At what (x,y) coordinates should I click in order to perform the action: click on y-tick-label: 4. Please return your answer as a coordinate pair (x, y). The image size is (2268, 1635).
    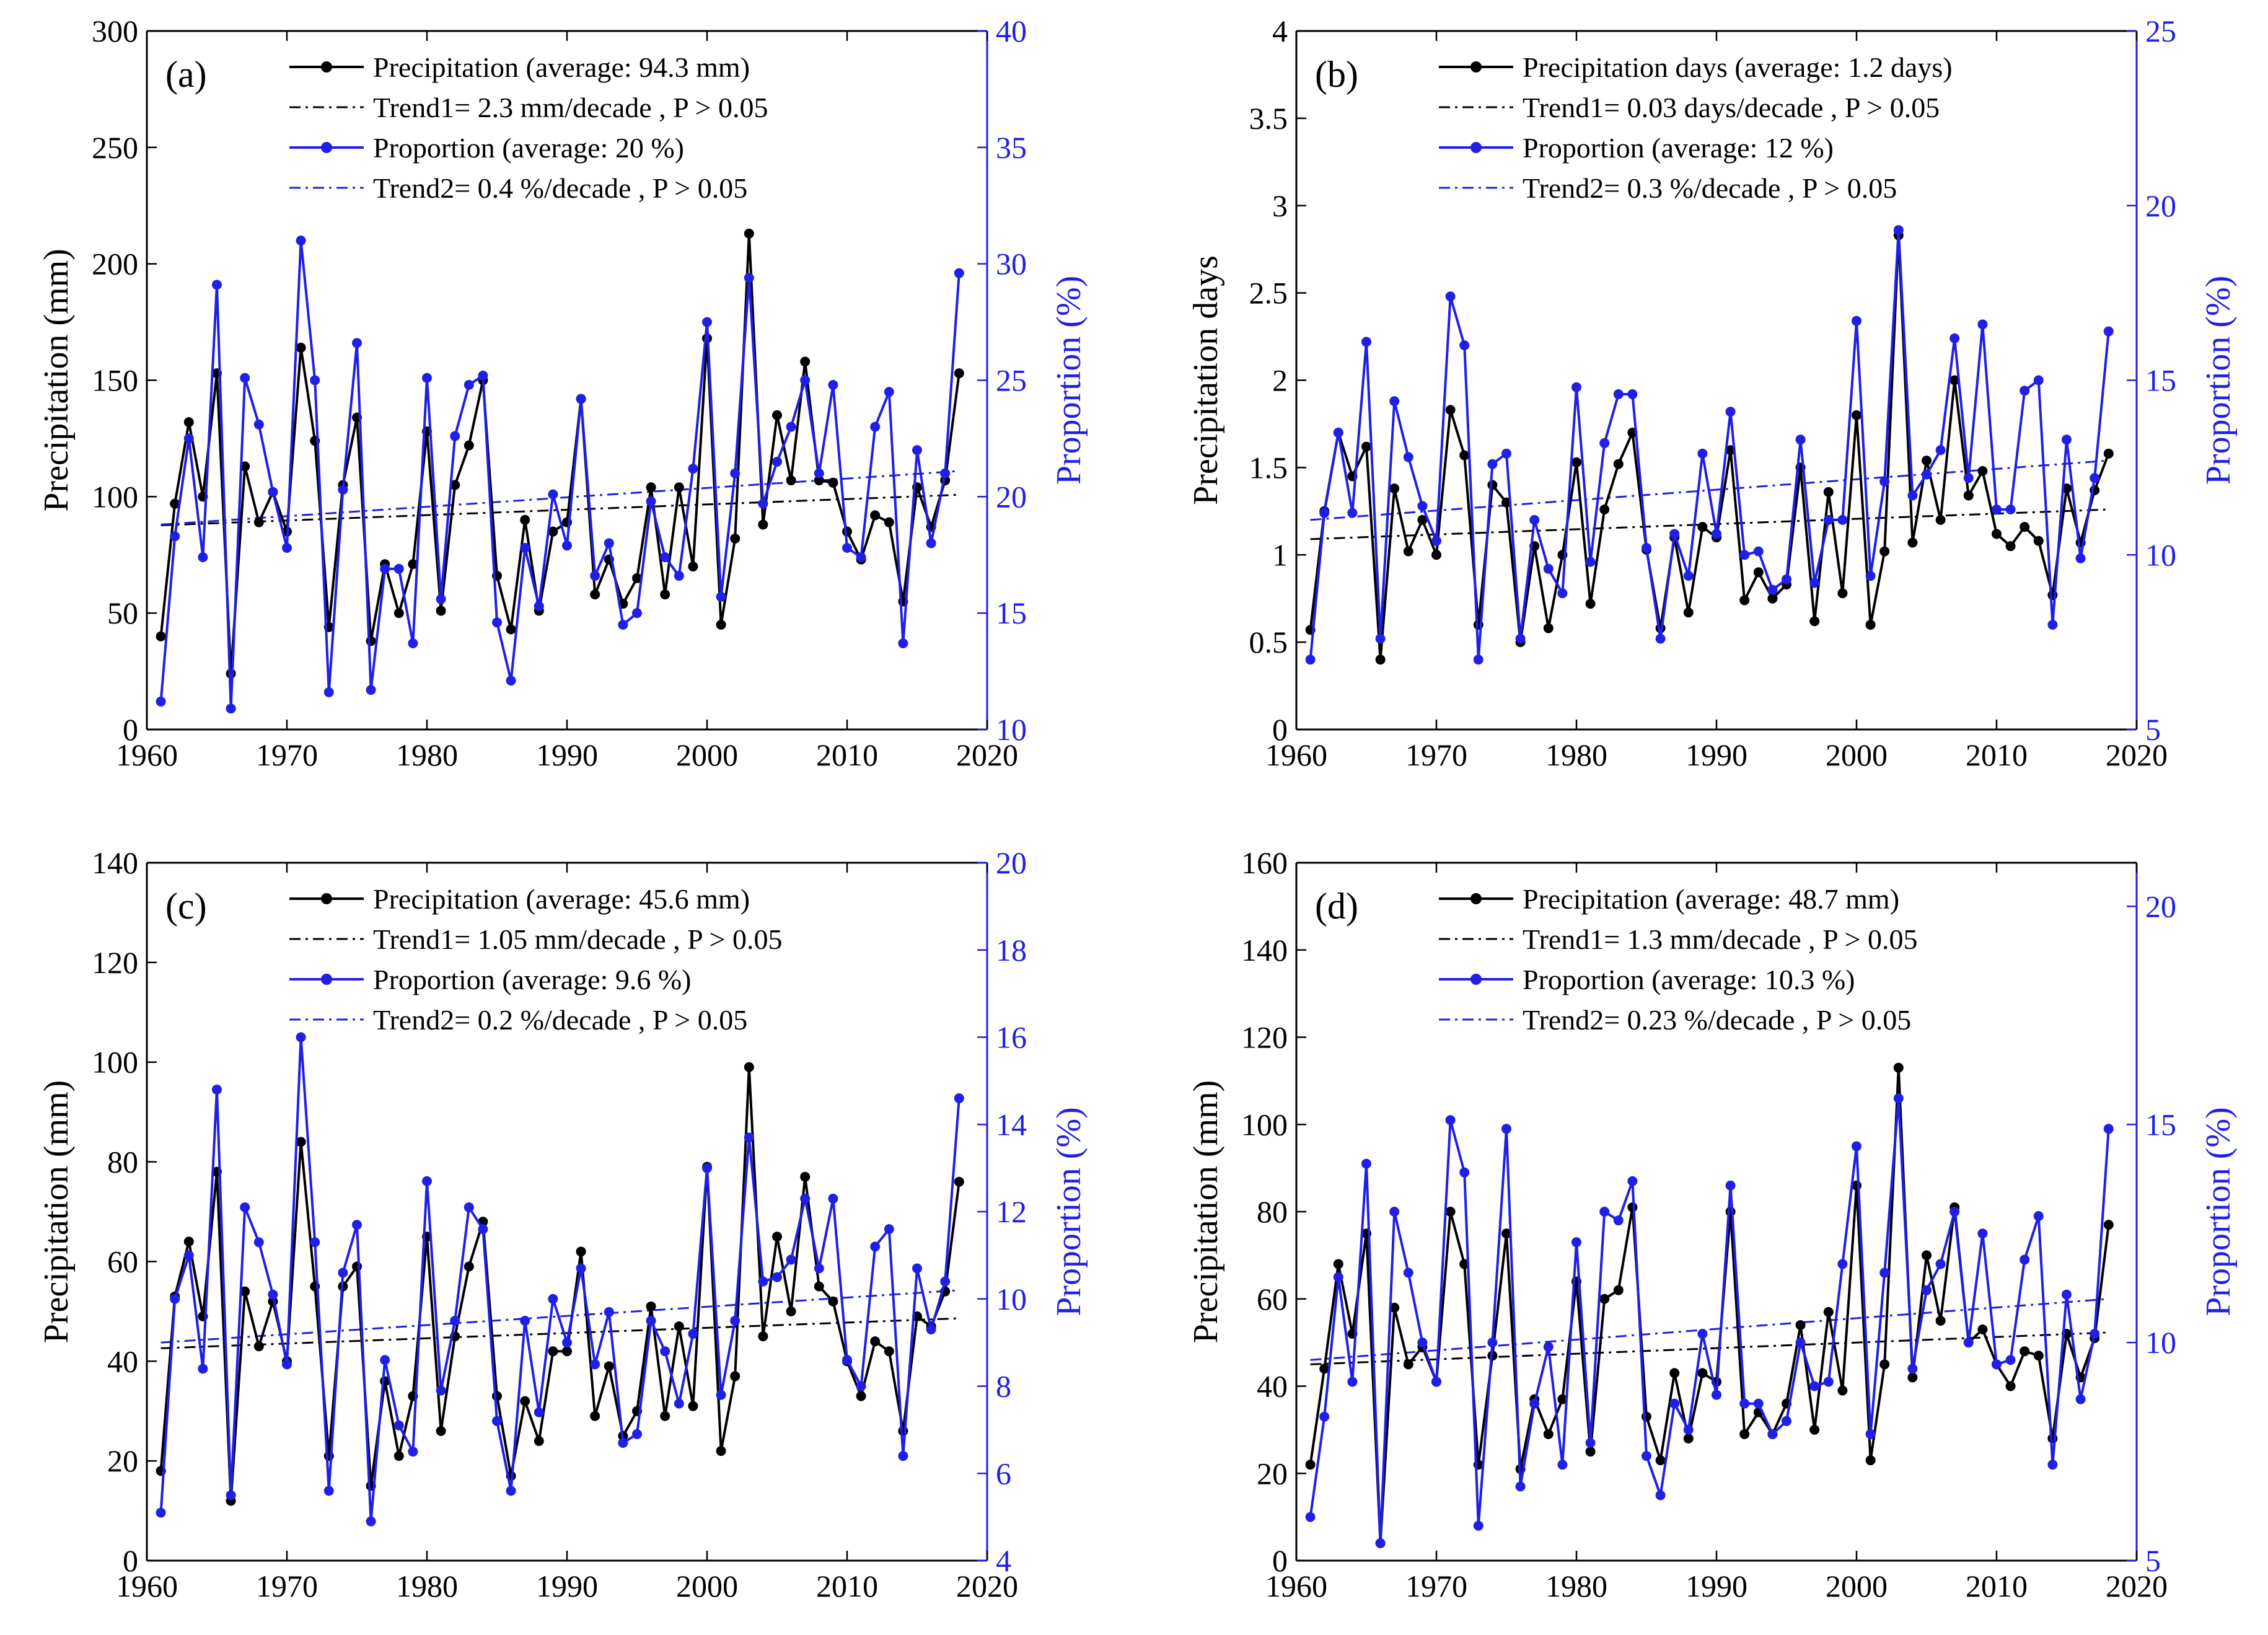
    Looking at the image, I should click on (1280, 31).